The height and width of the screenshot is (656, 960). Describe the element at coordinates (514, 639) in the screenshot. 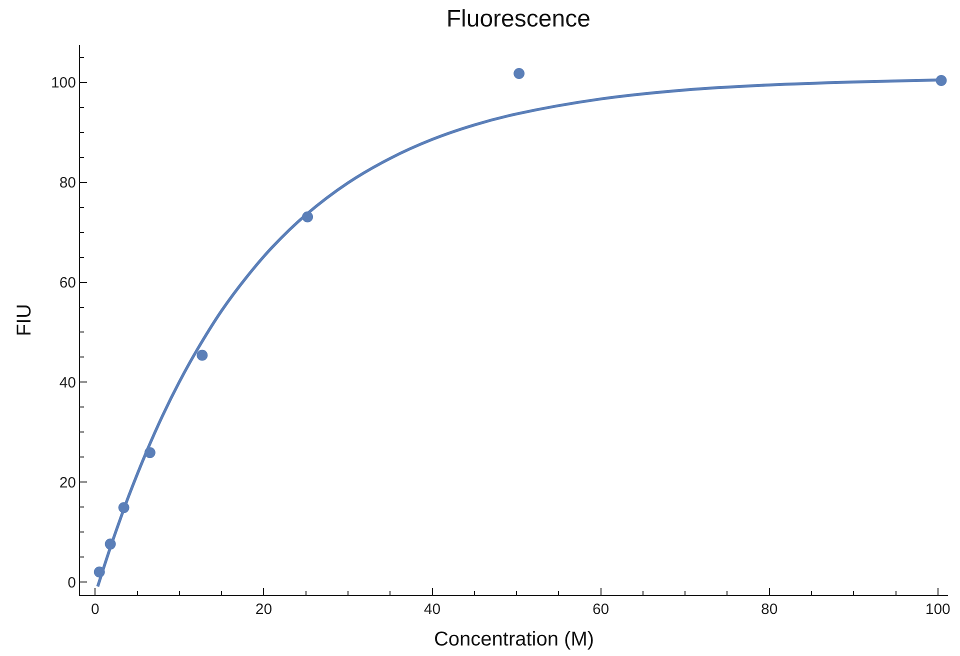

I see `x-axis-title: Concentration (M)` at that location.